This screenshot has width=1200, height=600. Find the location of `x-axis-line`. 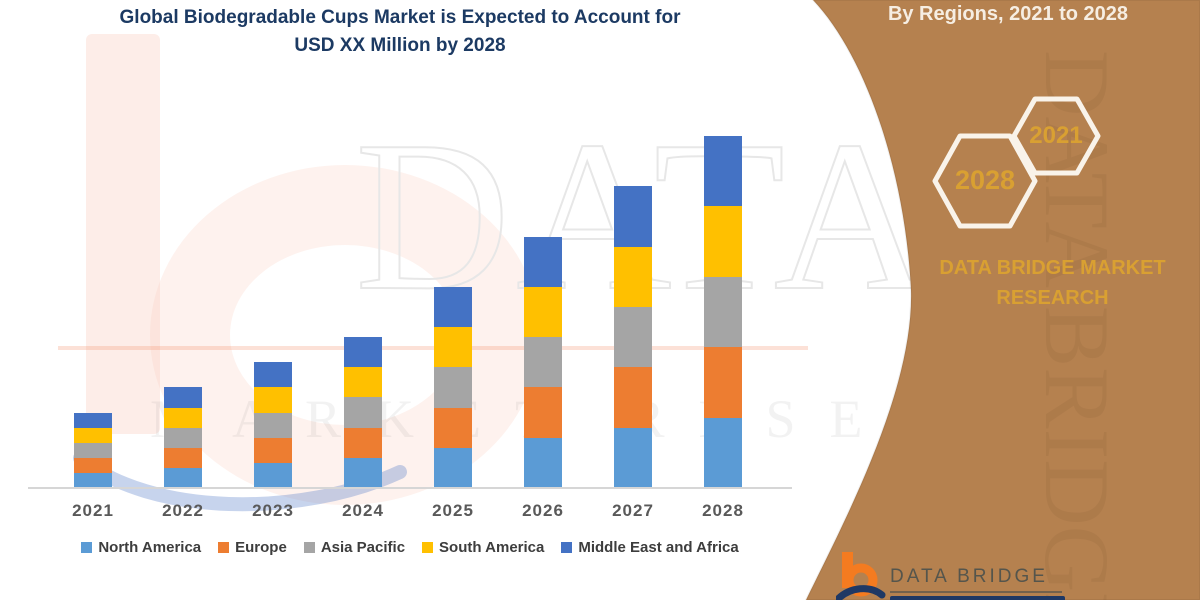

x-axis-line is located at coordinates (410, 488).